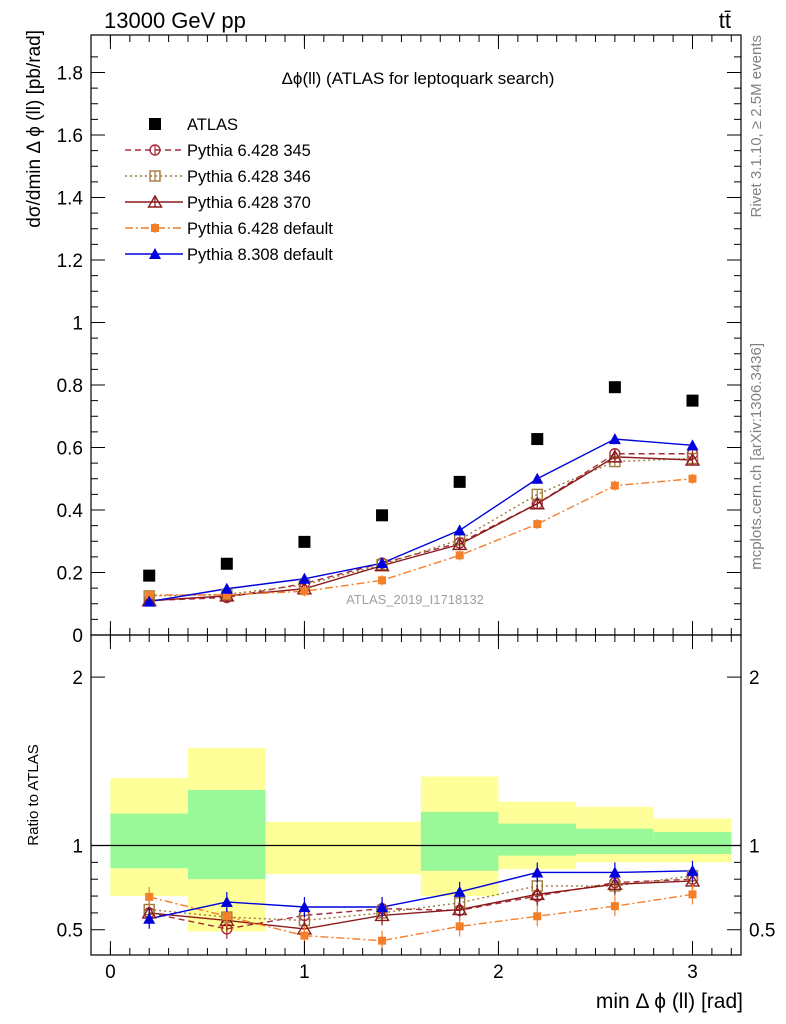 The width and height of the screenshot is (786, 1024). What do you see at coordinates (110, 972) in the screenshot?
I see `x-tick-label: 0` at bounding box center [110, 972].